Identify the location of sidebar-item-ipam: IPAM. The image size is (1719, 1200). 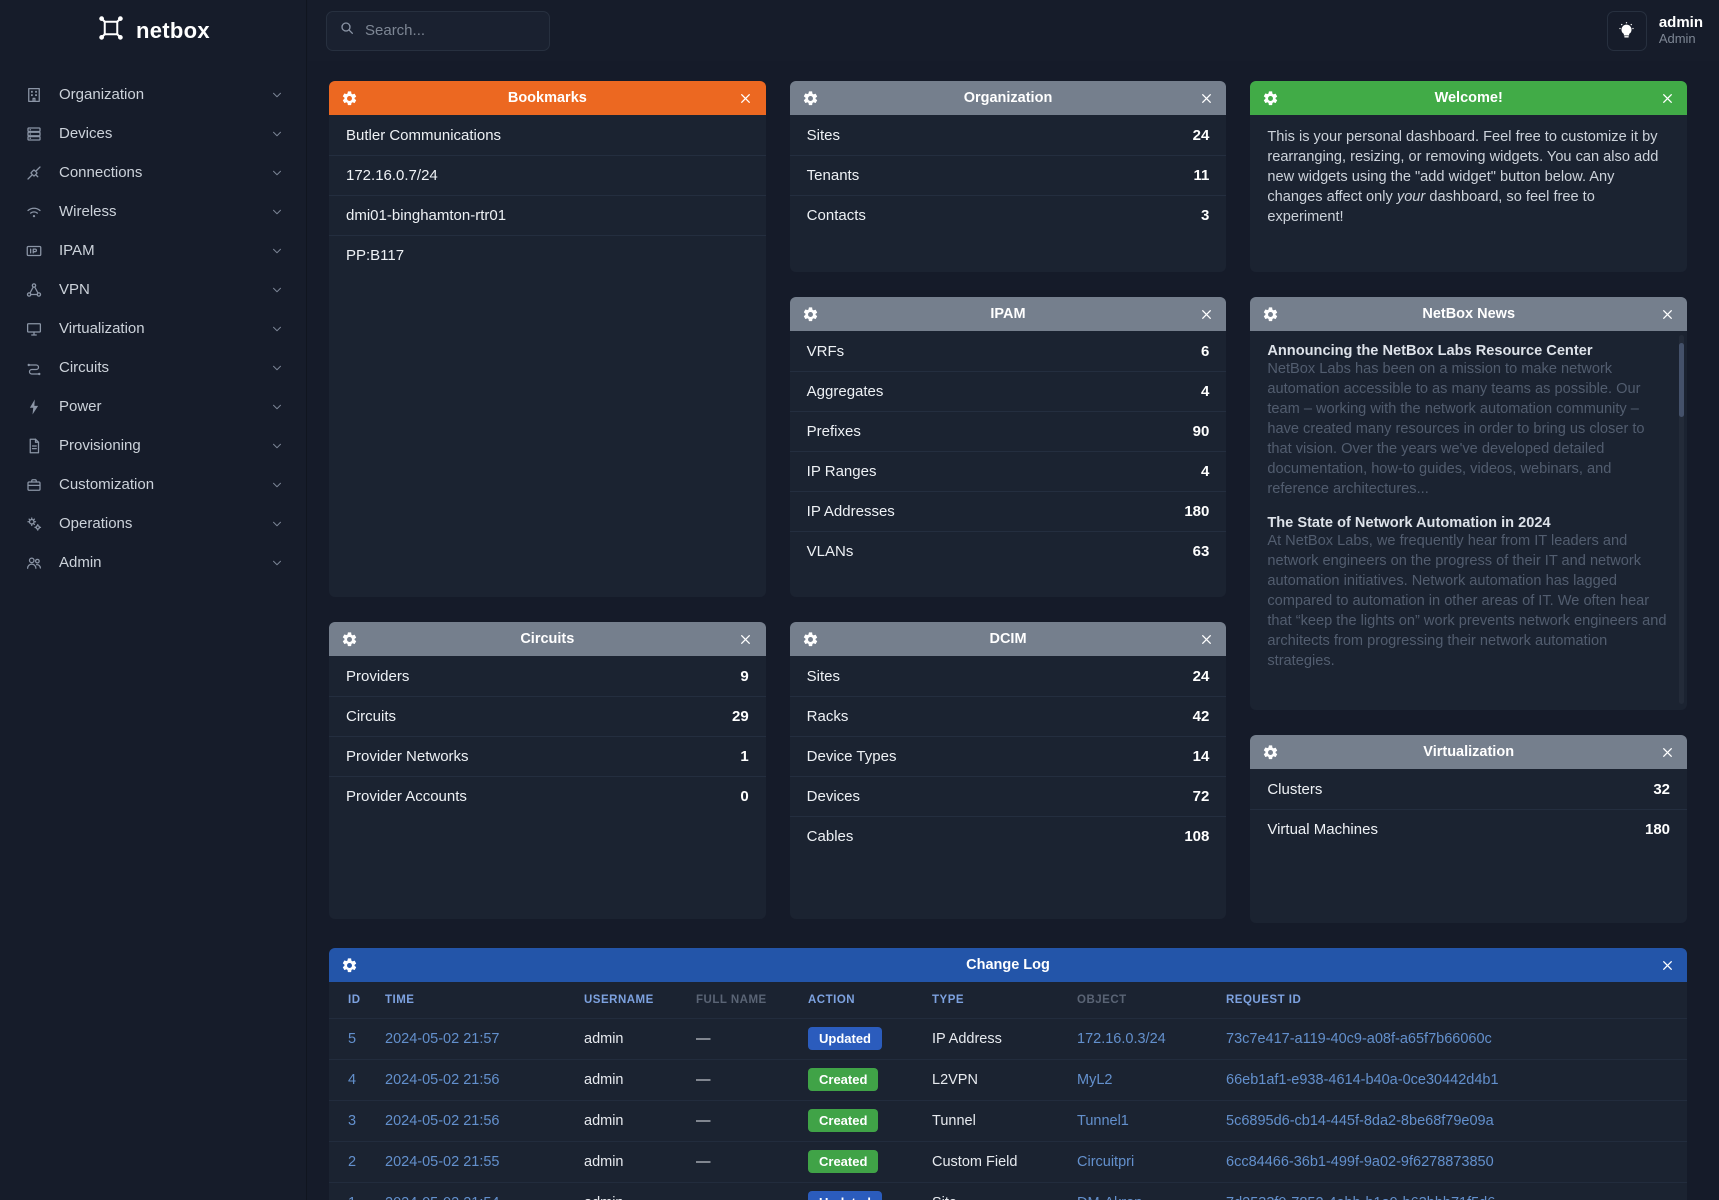
(153, 250).